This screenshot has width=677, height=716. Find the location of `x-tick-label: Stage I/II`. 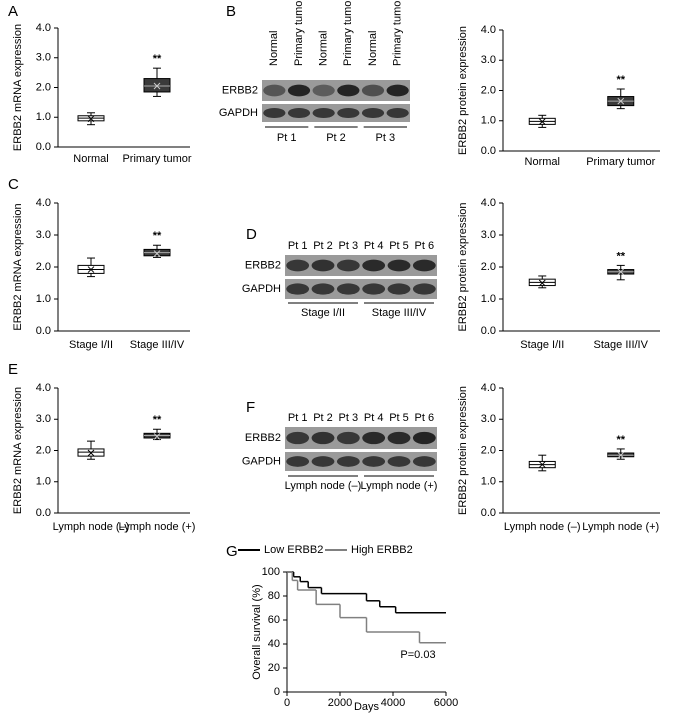

x-tick-label: Stage I/II is located at coordinates (542, 345).